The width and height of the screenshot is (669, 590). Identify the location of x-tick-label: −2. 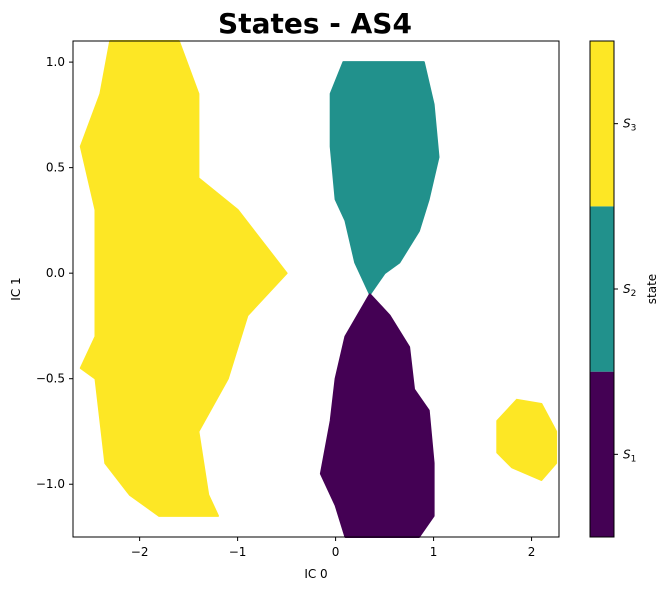
(140, 552).